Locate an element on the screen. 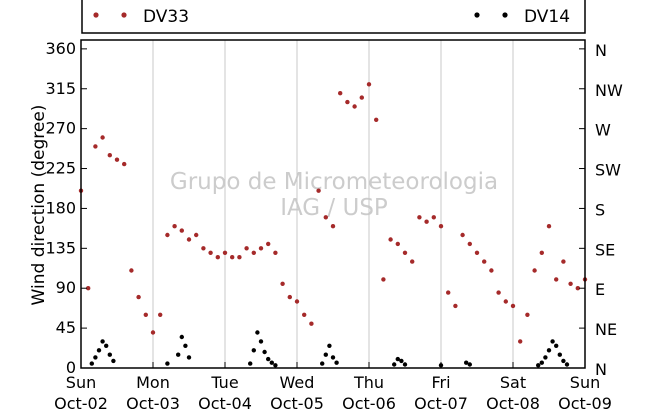 The width and height of the screenshot is (650, 409). y-tick-label: 180 is located at coordinates (60, 207).